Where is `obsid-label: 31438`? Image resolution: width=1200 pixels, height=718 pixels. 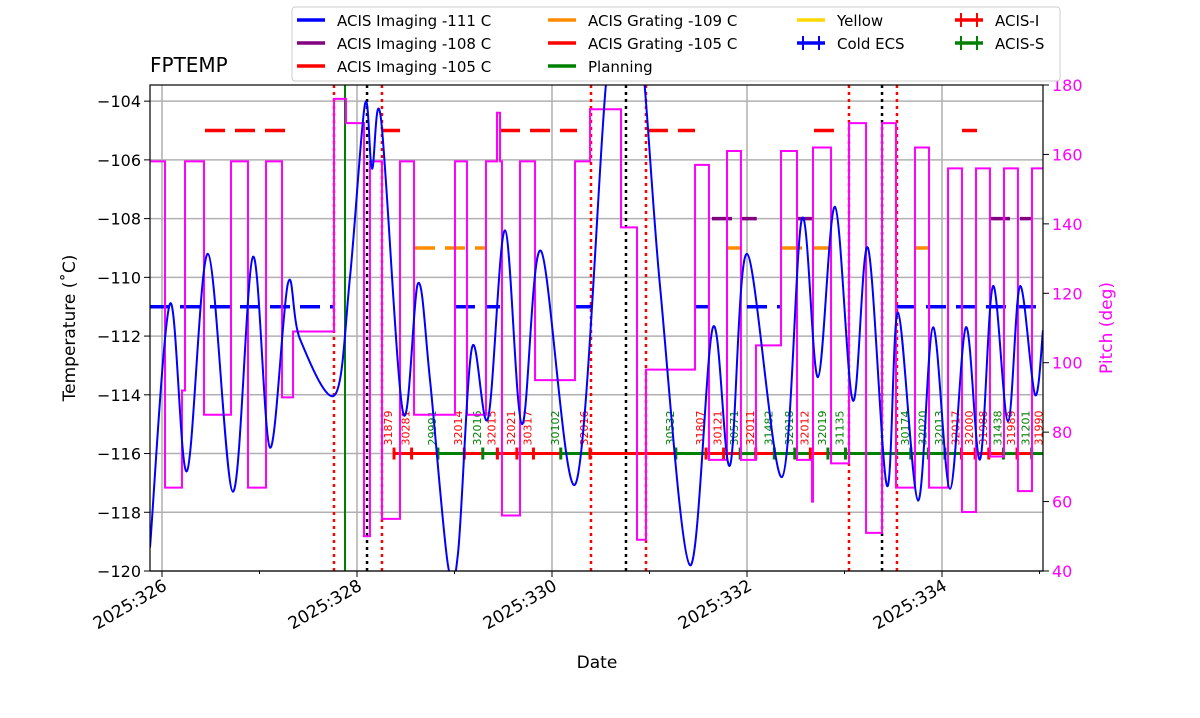 obsid-label: 31438 is located at coordinates (997, 428).